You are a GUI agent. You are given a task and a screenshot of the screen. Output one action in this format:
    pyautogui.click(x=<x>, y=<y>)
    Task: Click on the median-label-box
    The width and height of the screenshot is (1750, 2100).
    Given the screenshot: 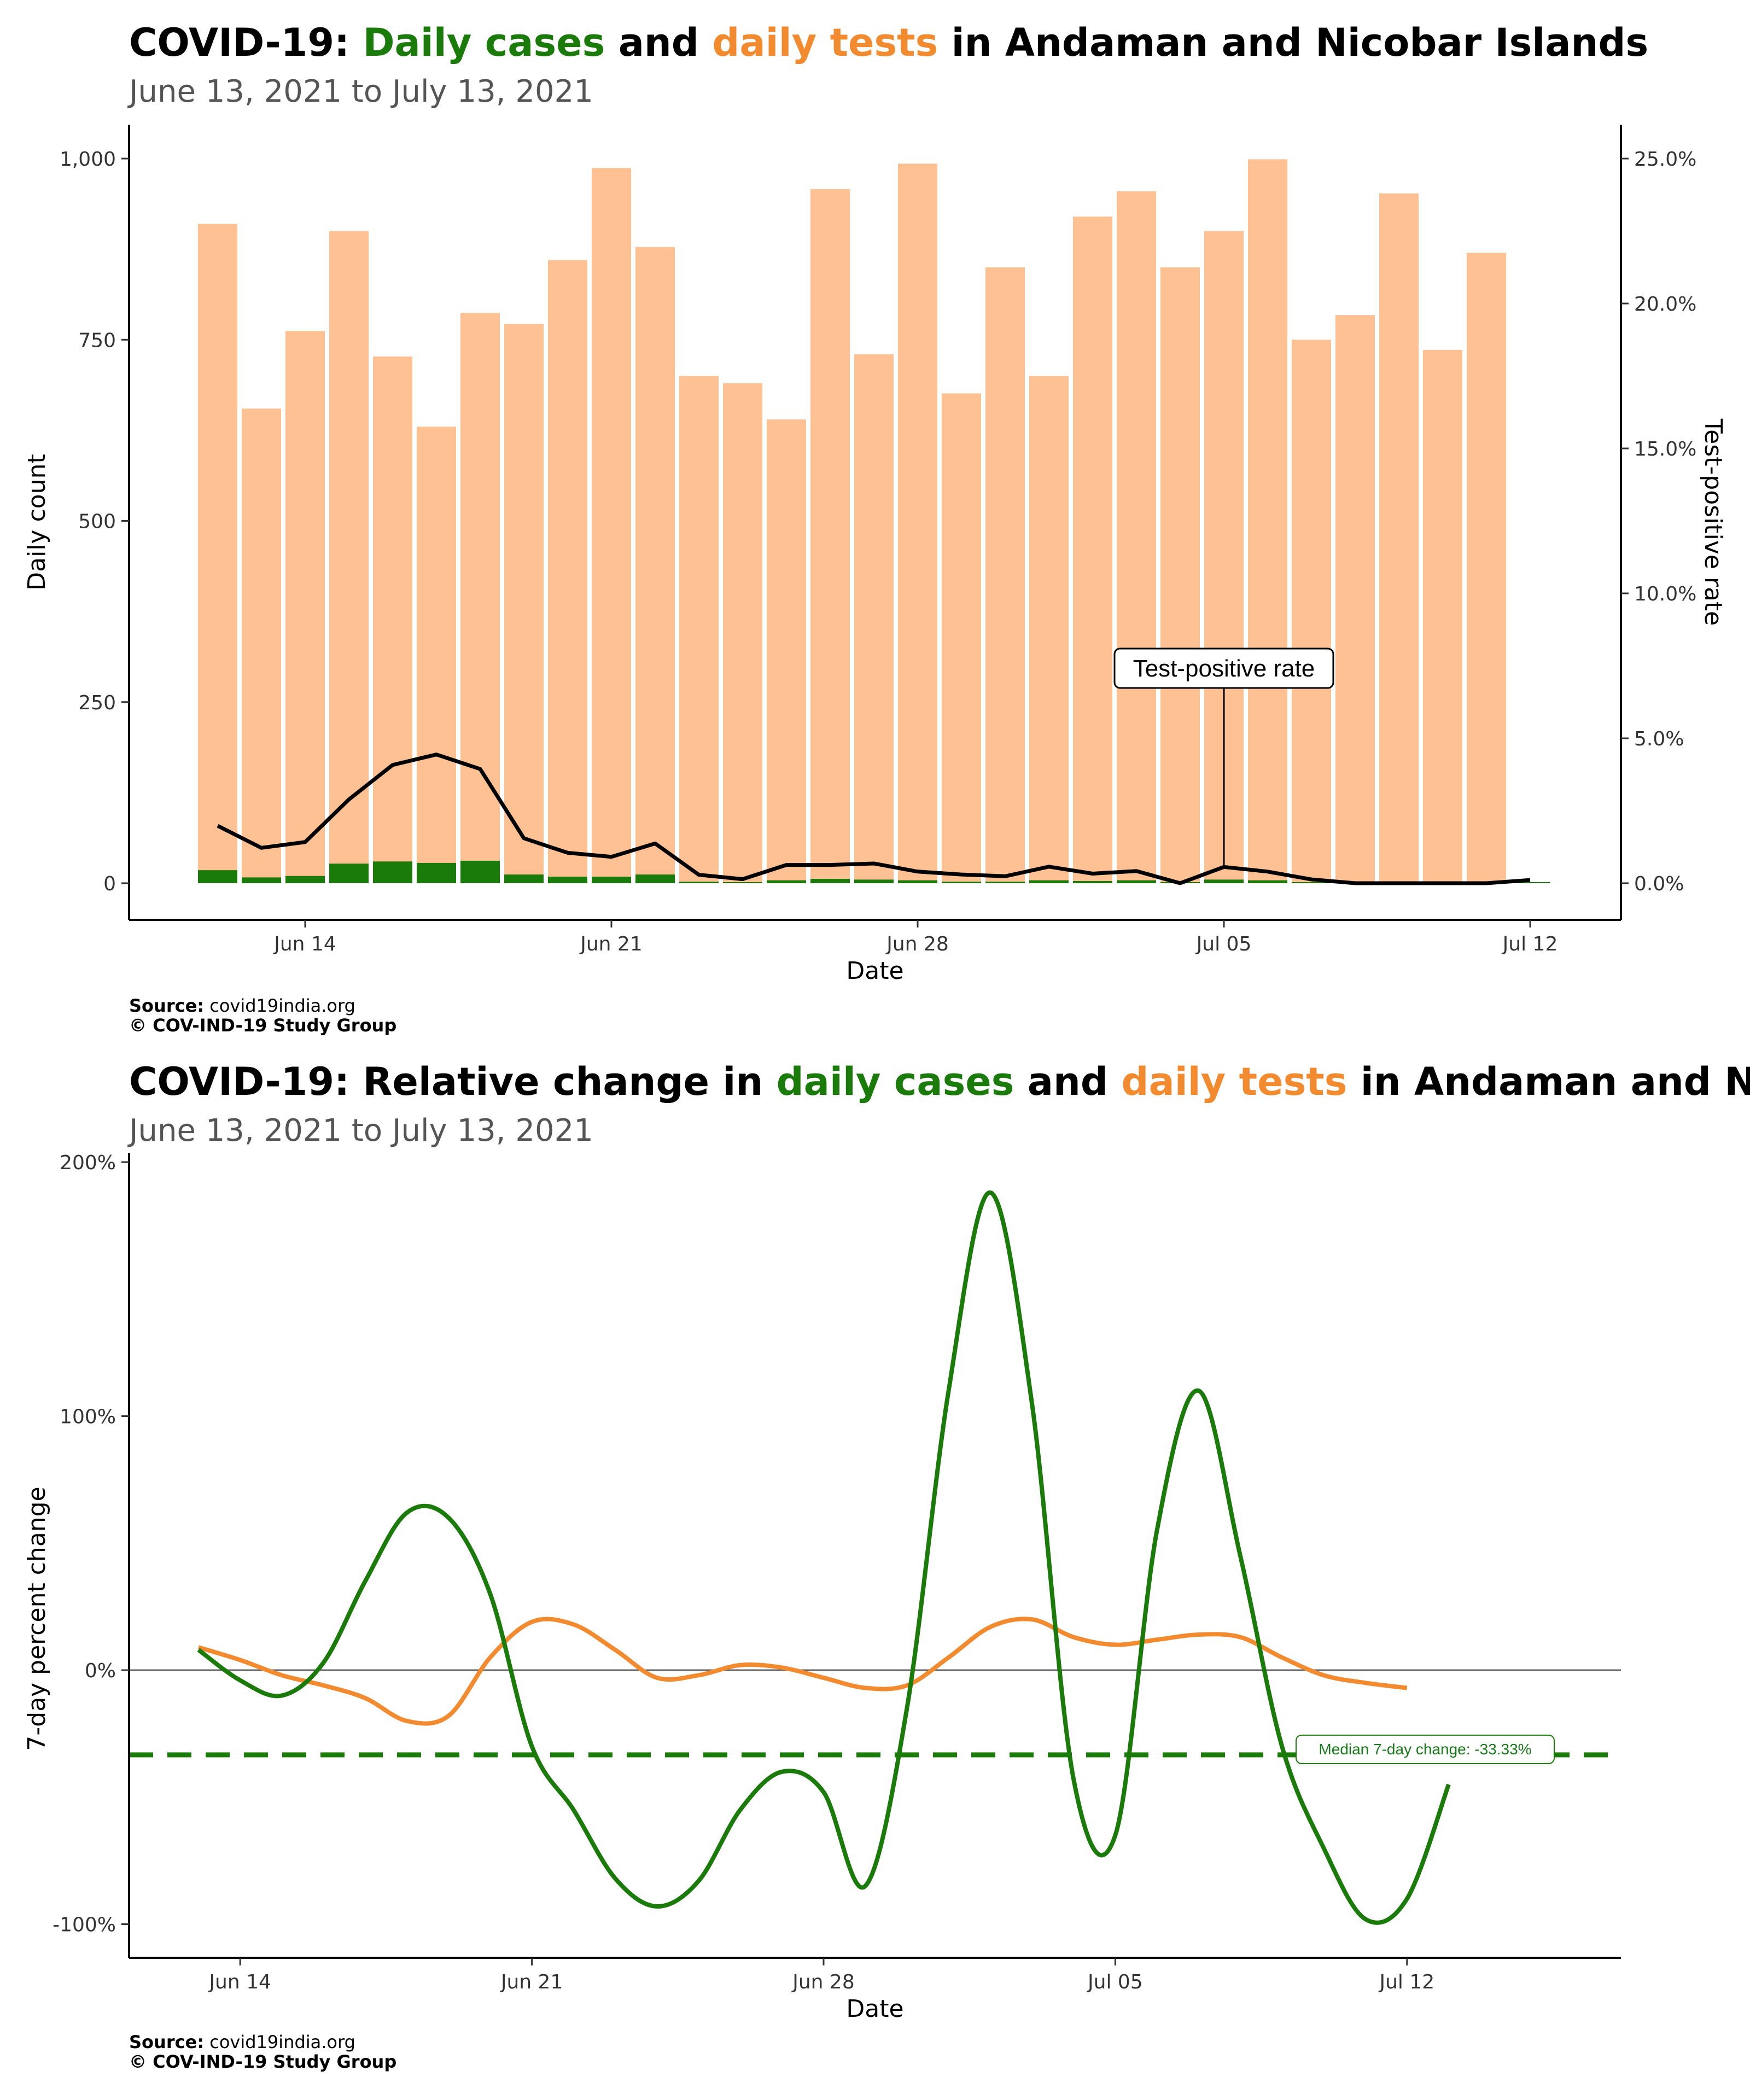 What is the action you would take?
    pyautogui.click(x=1425, y=1749)
    